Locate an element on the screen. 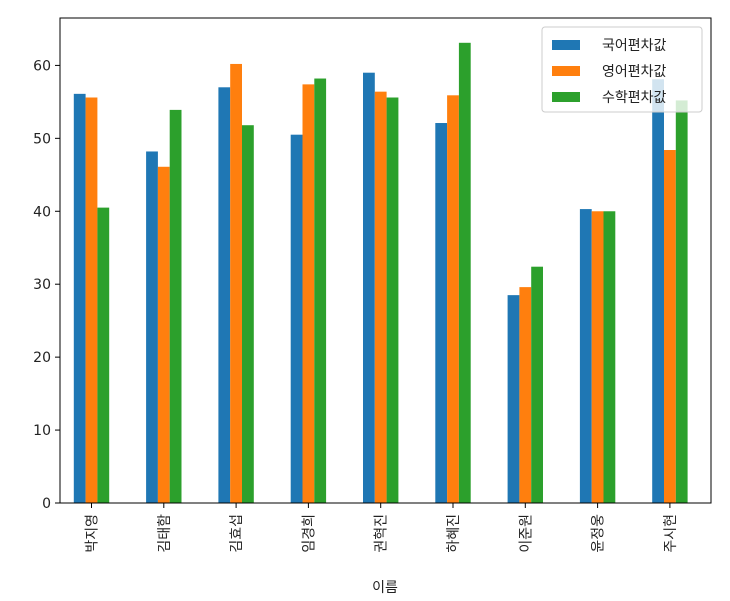 This screenshot has width=730, height=601. y-axis: 0 10 20 30 40 50 60 is located at coordinates (46, 285).